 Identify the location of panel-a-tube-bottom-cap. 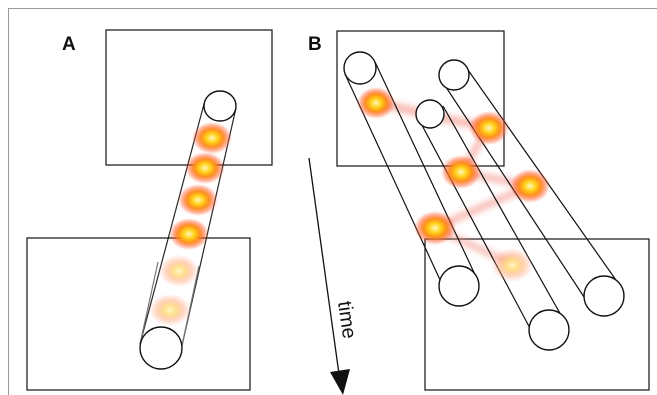
(161, 348).